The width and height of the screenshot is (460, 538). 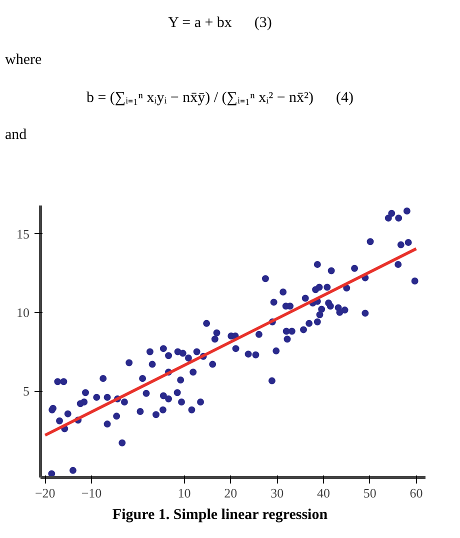 I want to click on caption: Figure 1. Simple linear regression, so click(x=220, y=515).